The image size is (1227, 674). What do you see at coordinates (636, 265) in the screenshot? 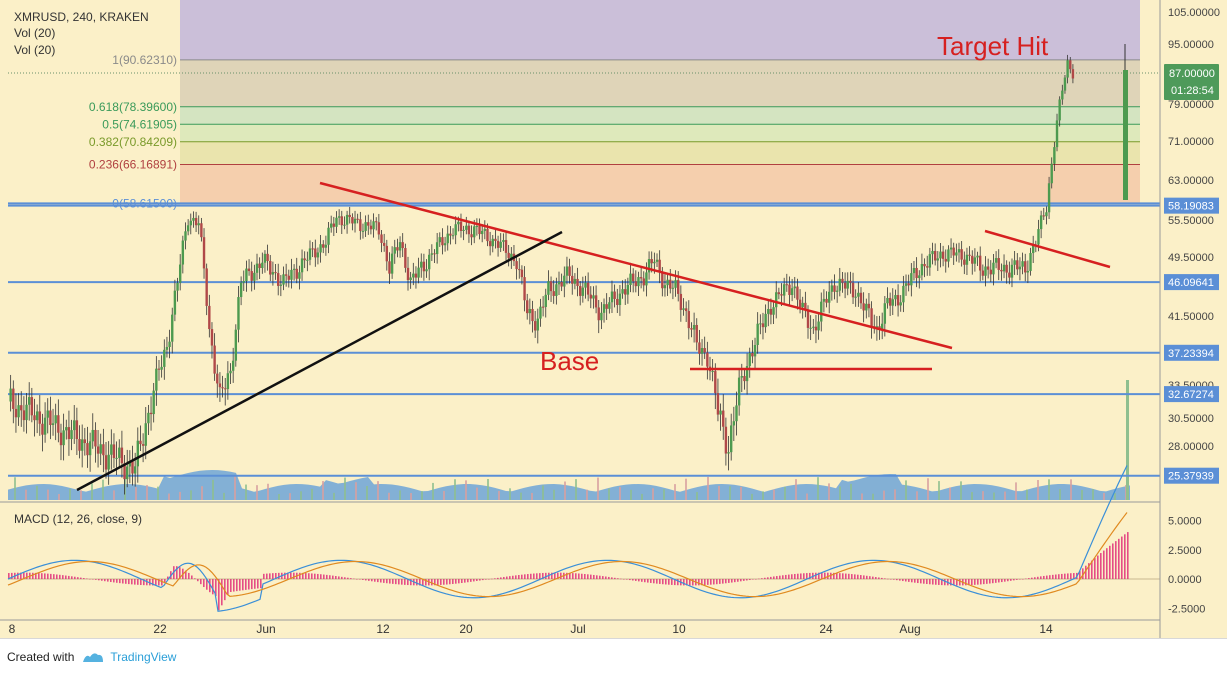
I see `downtrend-line` at bounding box center [636, 265].